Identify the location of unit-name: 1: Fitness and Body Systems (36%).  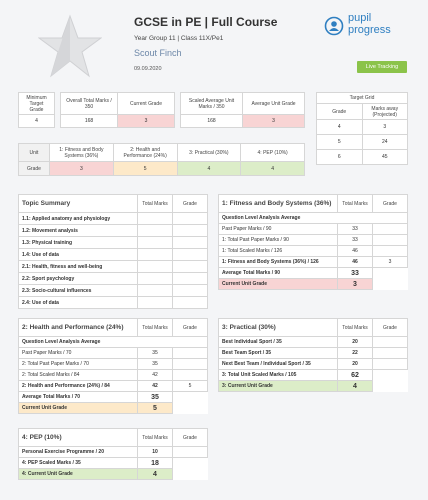
(81, 152).